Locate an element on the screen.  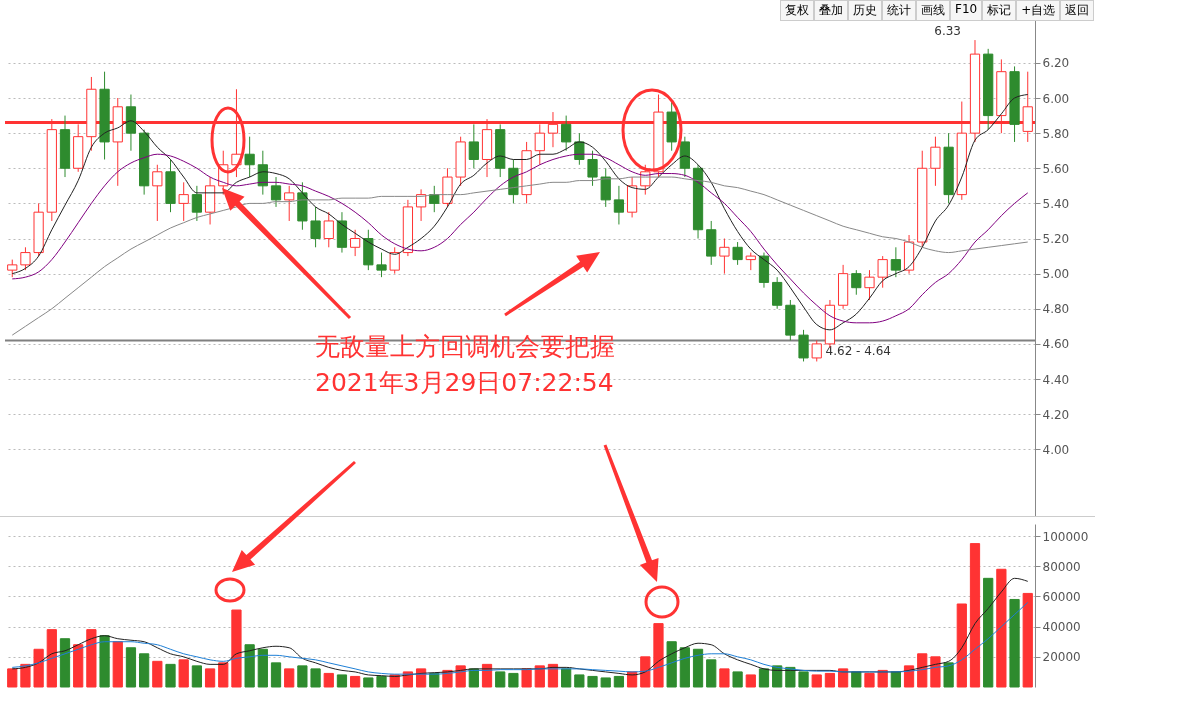
y-tick-label: 40000 is located at coordinates (1061, 627).